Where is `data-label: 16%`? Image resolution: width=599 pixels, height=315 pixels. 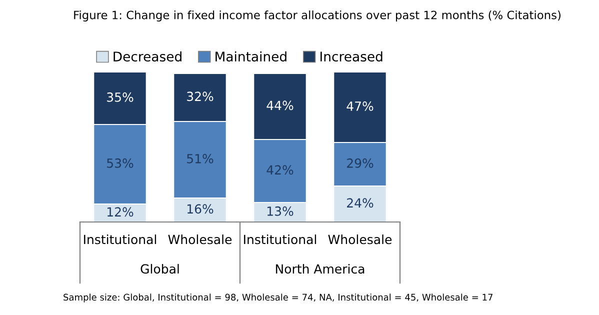 data-label: 16% is located at coordinates (200, 209).